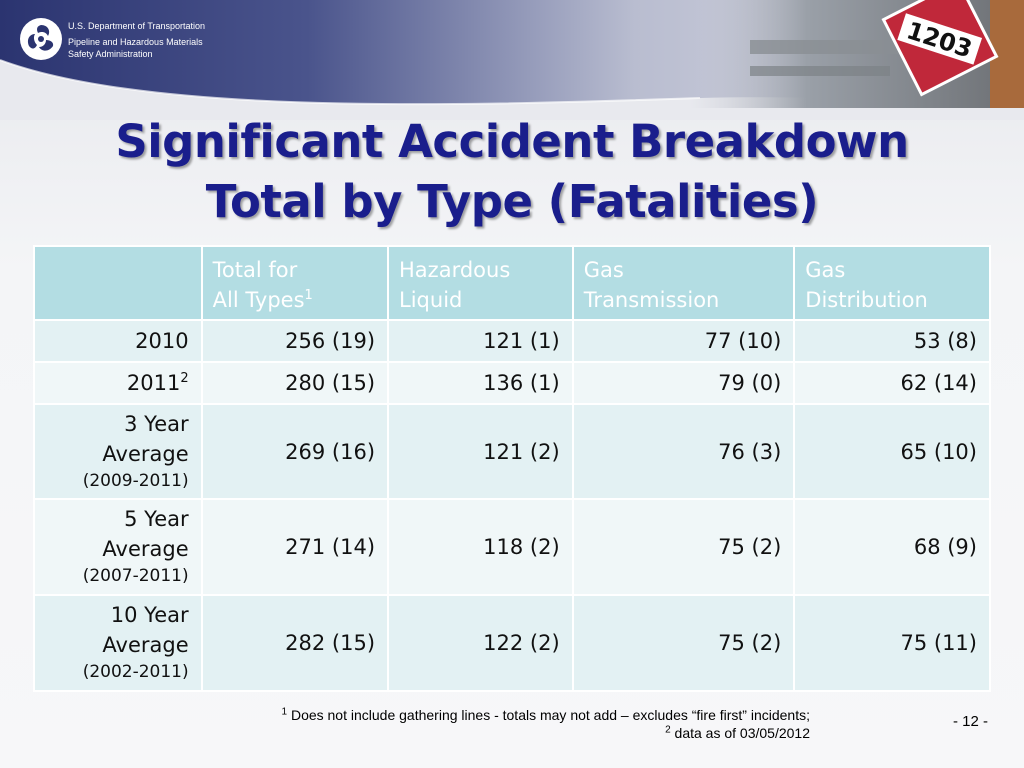 The width and height of the screenshot is (1024, 768). Describe the element at coordinates (892, 547) in the screenshot. I see `cell-gas-distribution: 68 (9)` at that location.